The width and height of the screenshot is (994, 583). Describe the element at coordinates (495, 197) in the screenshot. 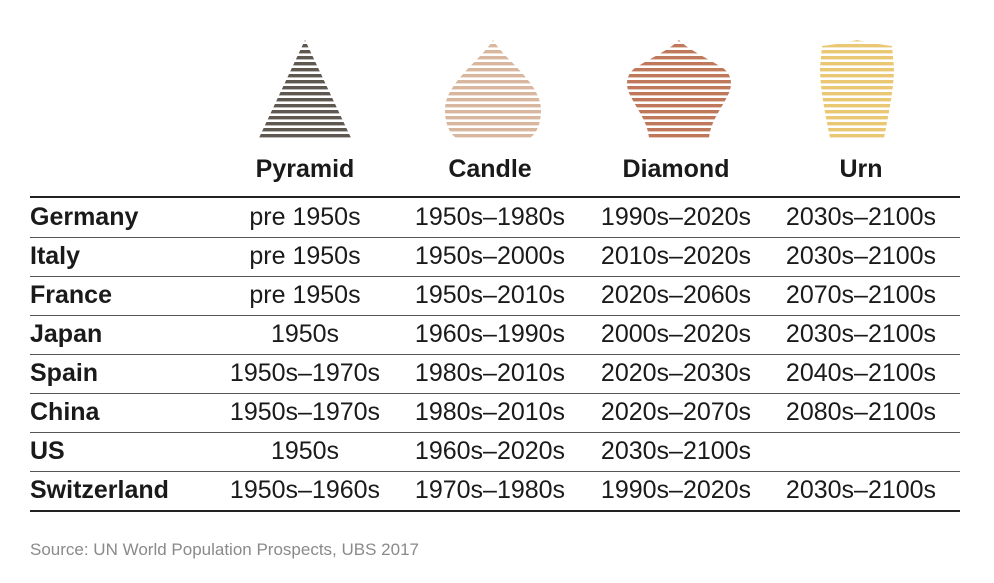

I see `table-top-rule` at that location.